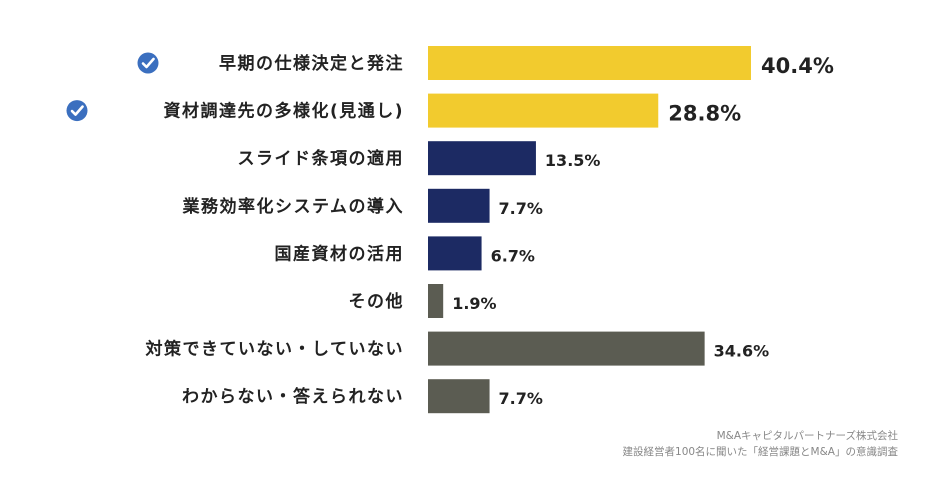 This screenshot has width=930, height=484. Describe the element at coordinates (797, 66) in the screenshot. I see `value-label-0: 40.4%` at that location.